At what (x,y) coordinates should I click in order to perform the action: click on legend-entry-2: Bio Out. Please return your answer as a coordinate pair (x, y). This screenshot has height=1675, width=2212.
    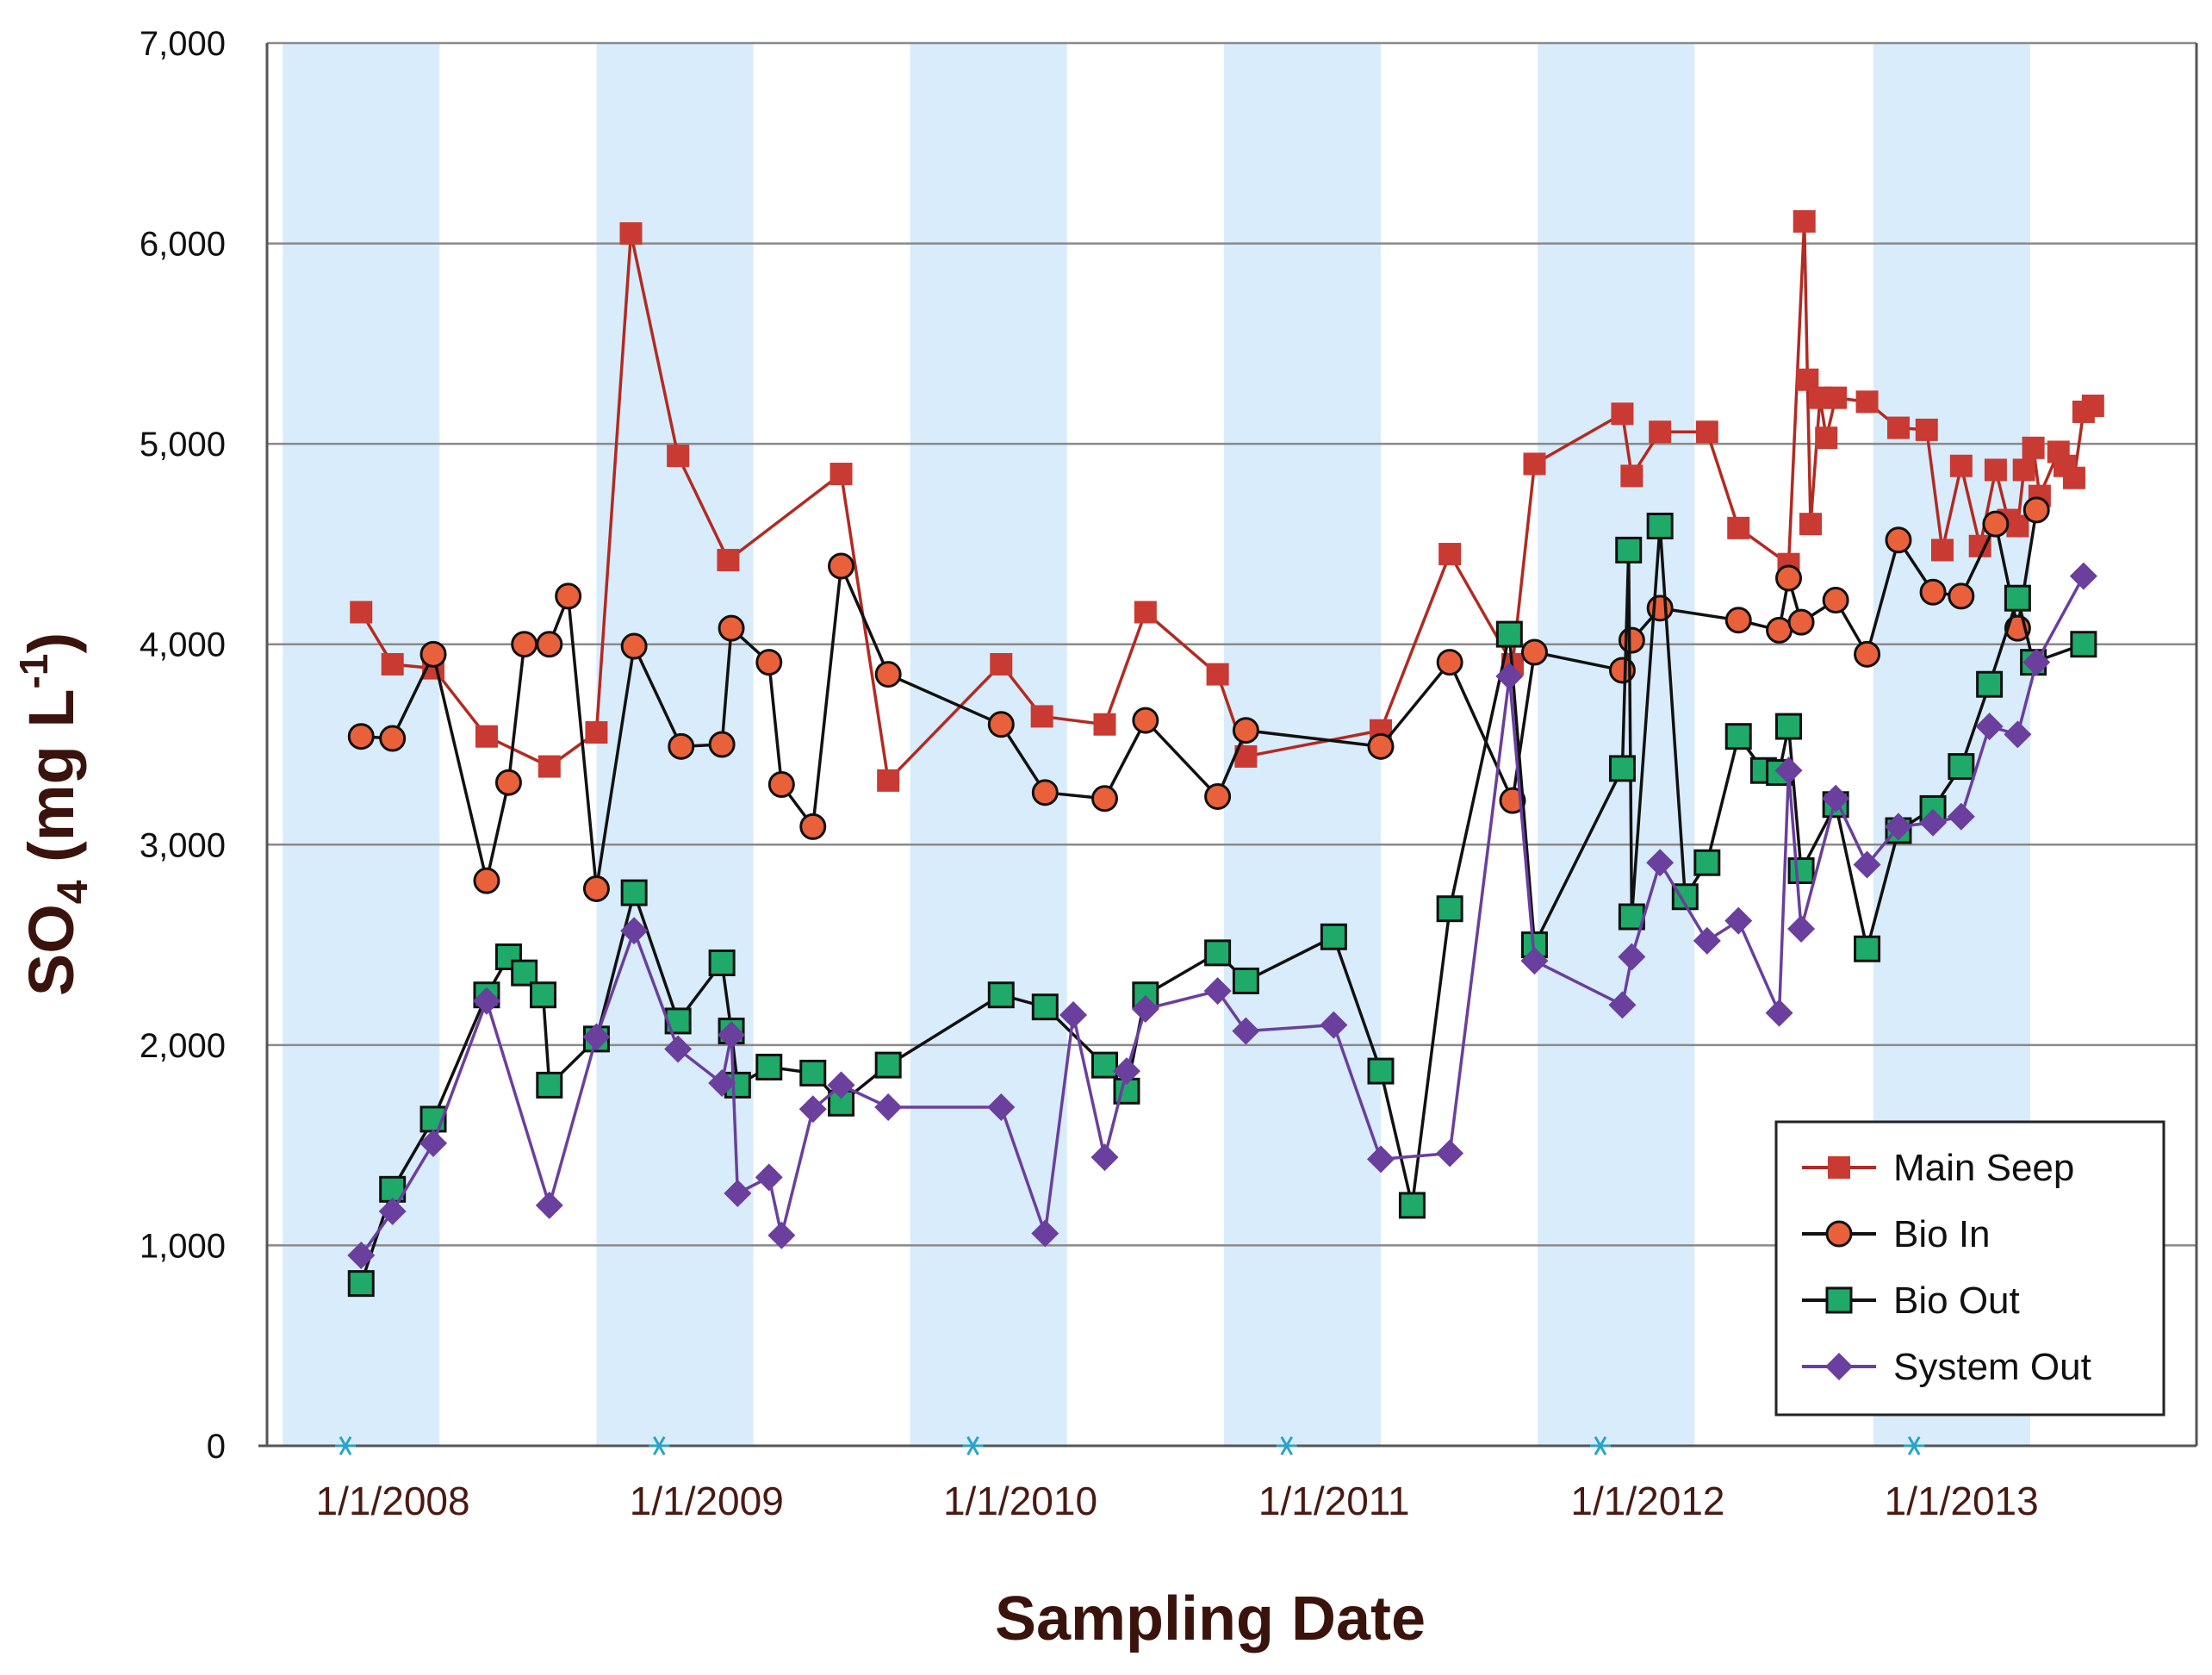
    Looking at the image, I should click on (1911, 1301).